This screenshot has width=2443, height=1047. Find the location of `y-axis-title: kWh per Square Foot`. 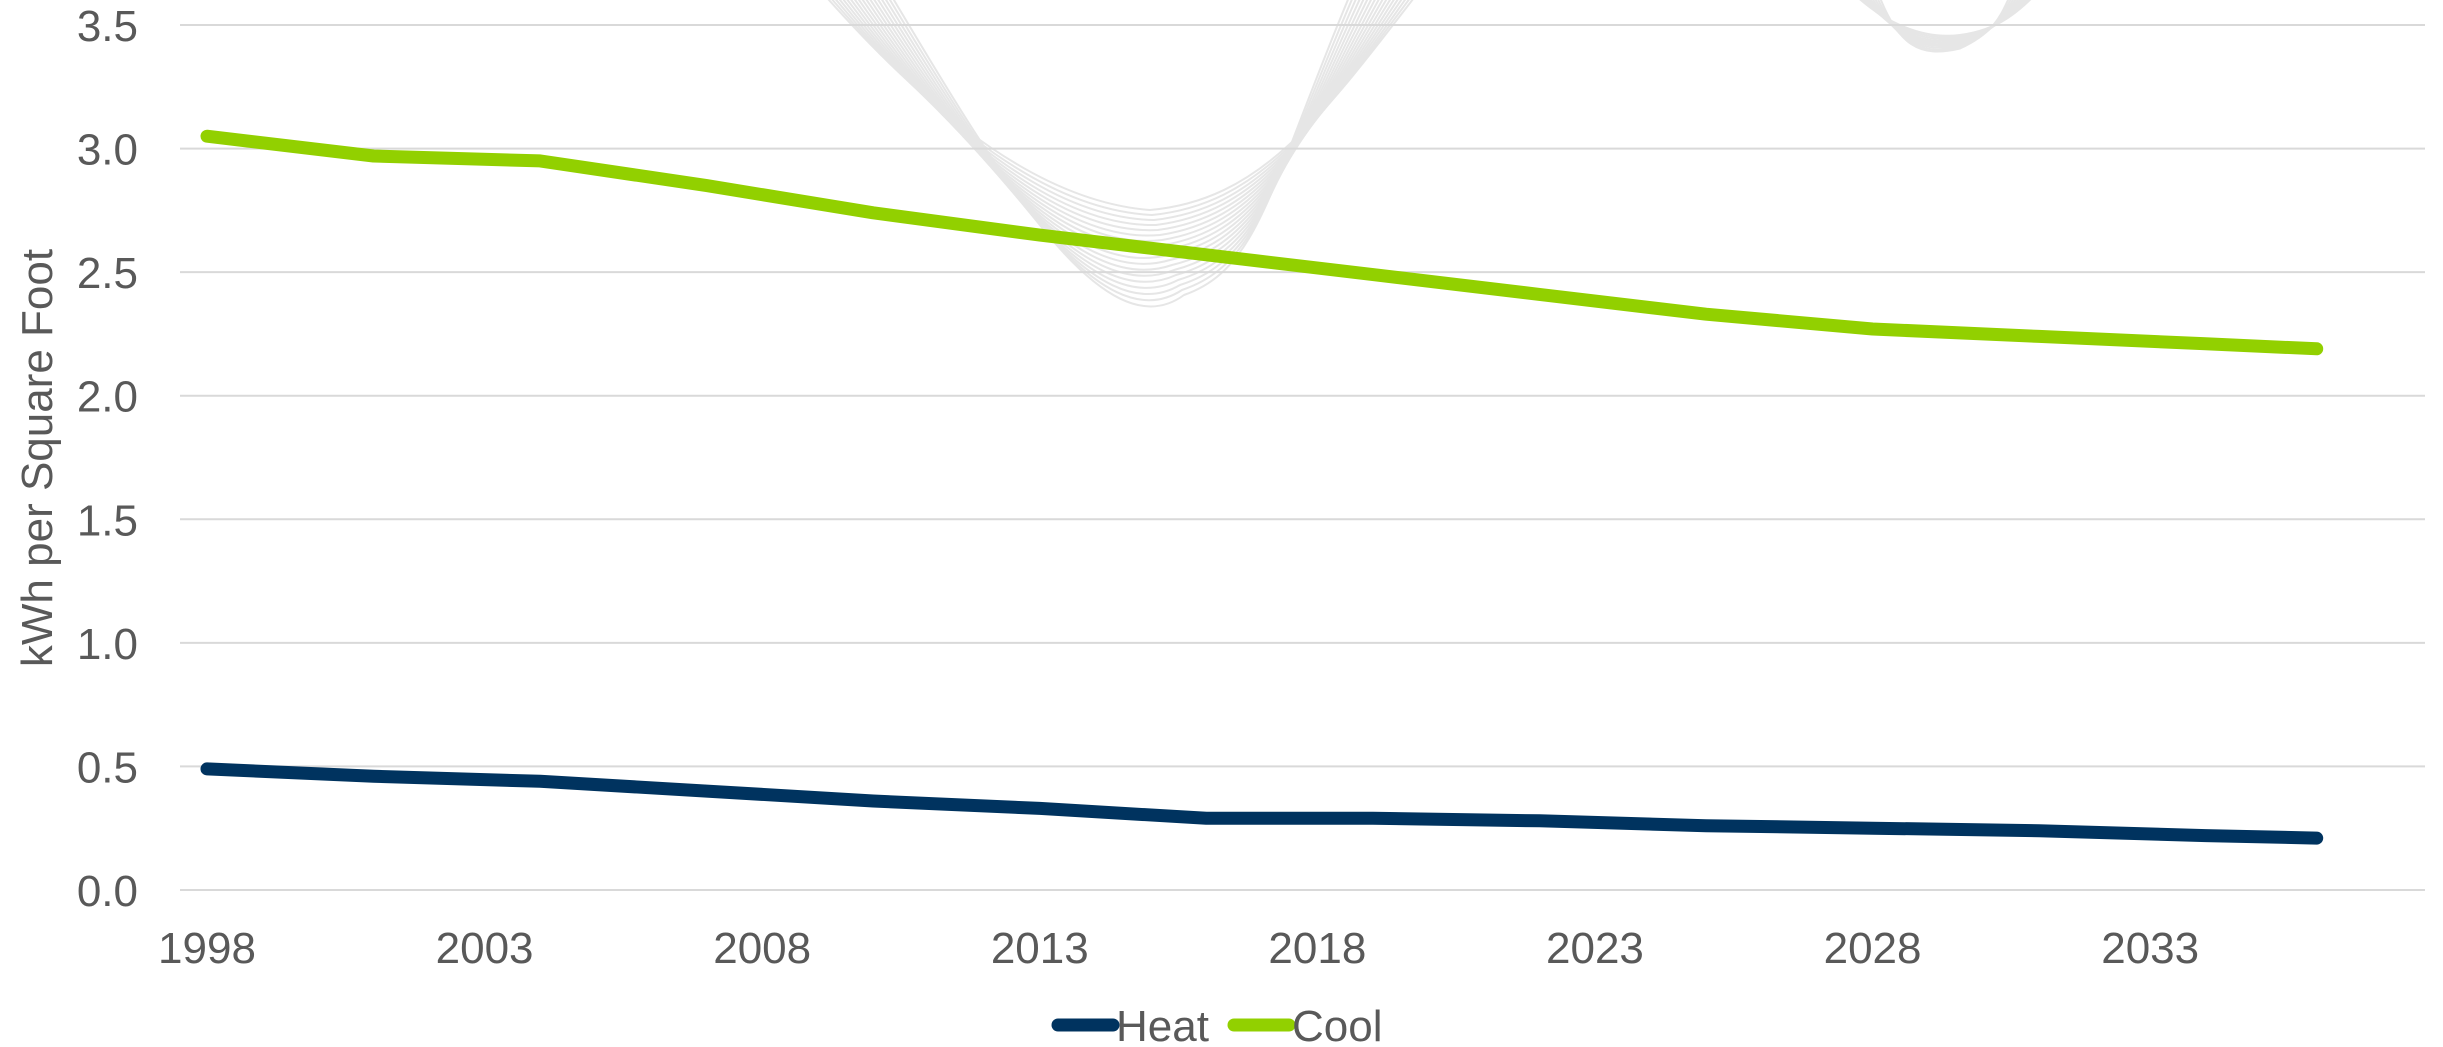

y-axis-title: kWh per Square Foot is located at coordinates (37, 458).